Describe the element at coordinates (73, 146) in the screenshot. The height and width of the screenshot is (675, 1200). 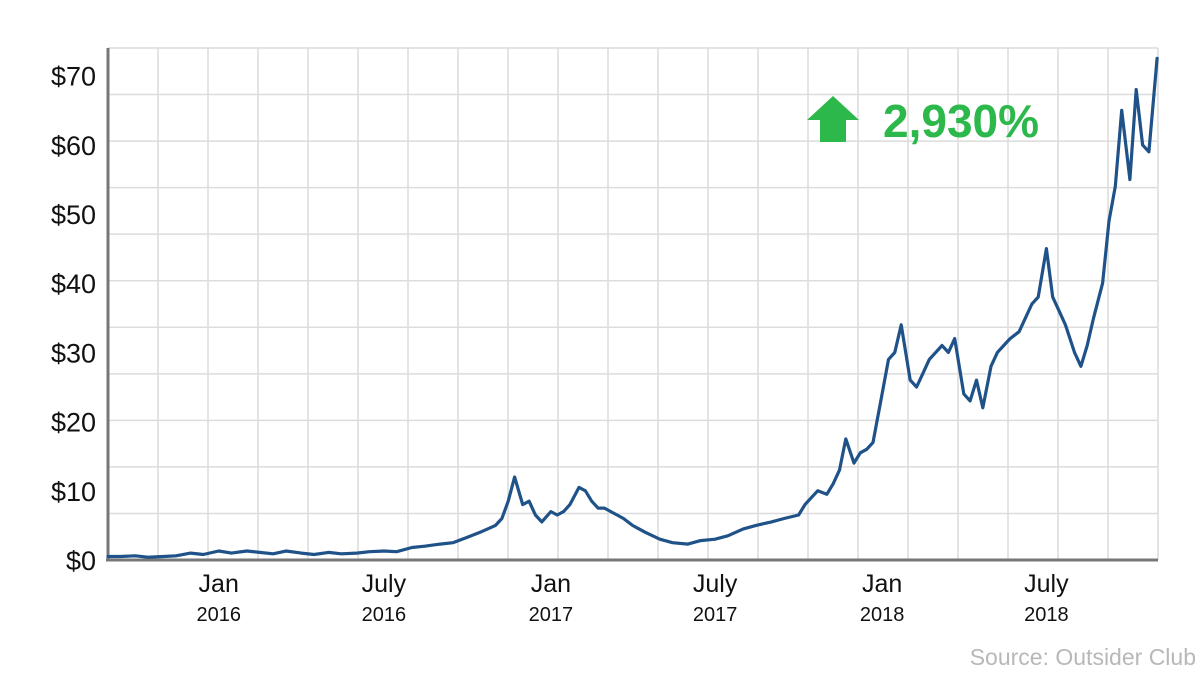
I see `y-tick-label: $60` at that location.